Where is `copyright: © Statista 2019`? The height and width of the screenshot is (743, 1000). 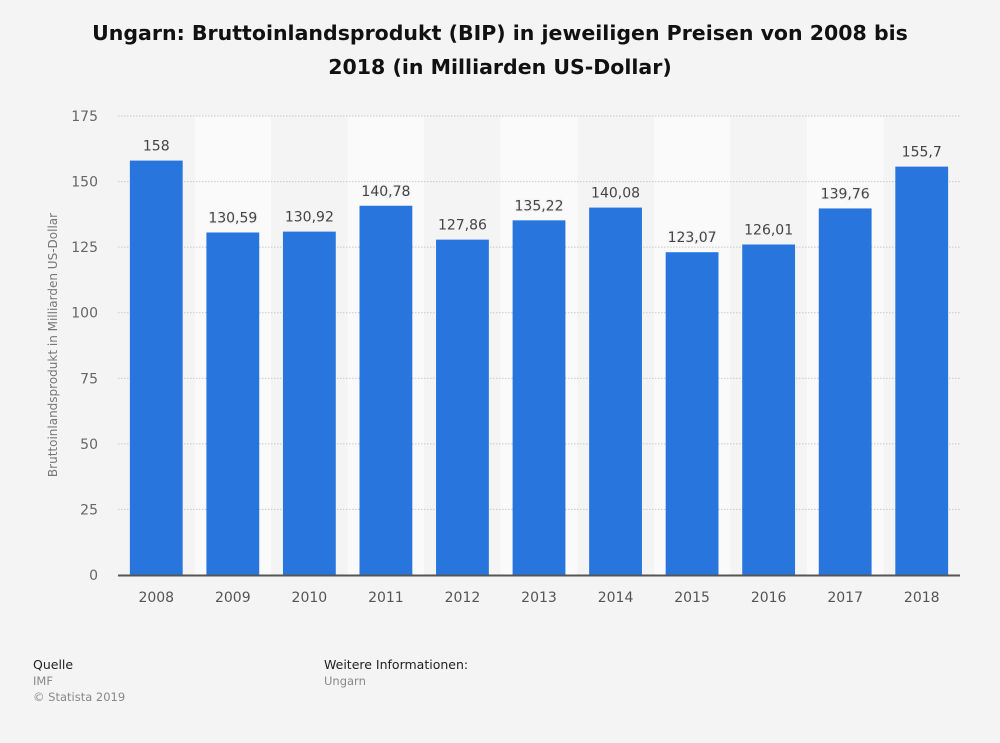 copyright: © Statista 2019 is located at coordinates (79, 697).